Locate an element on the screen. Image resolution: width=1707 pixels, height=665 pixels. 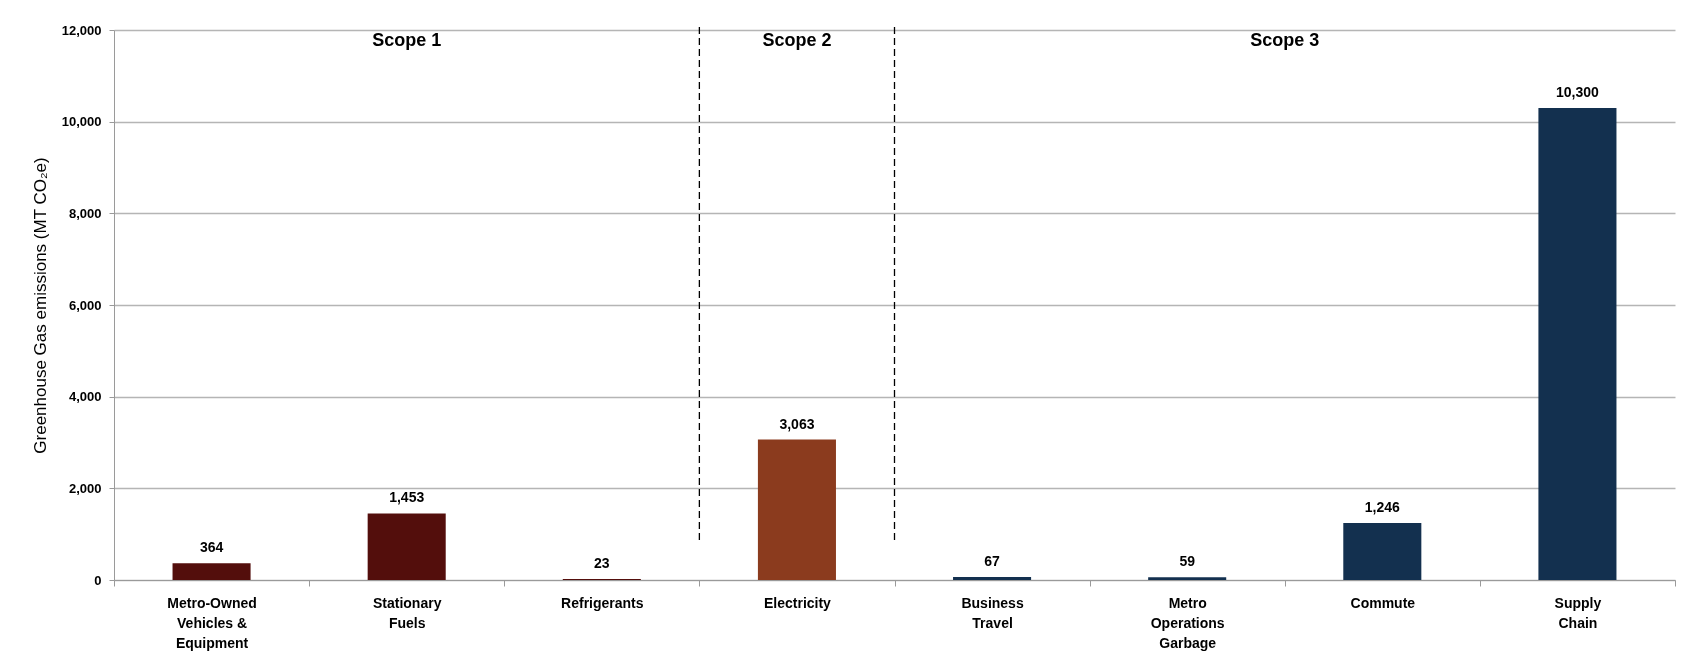
x-tick-label: Refrigerants is located at coordinates (602, 602).